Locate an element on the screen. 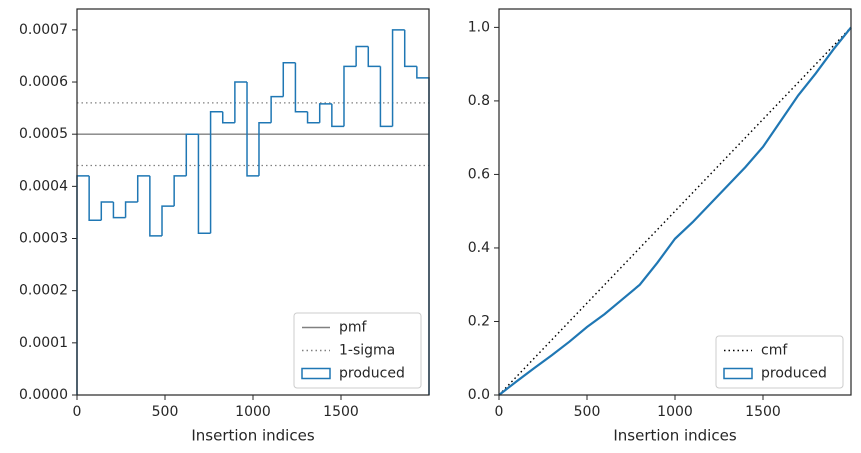  legend: cmf produced is located at coordinates (779, 362).